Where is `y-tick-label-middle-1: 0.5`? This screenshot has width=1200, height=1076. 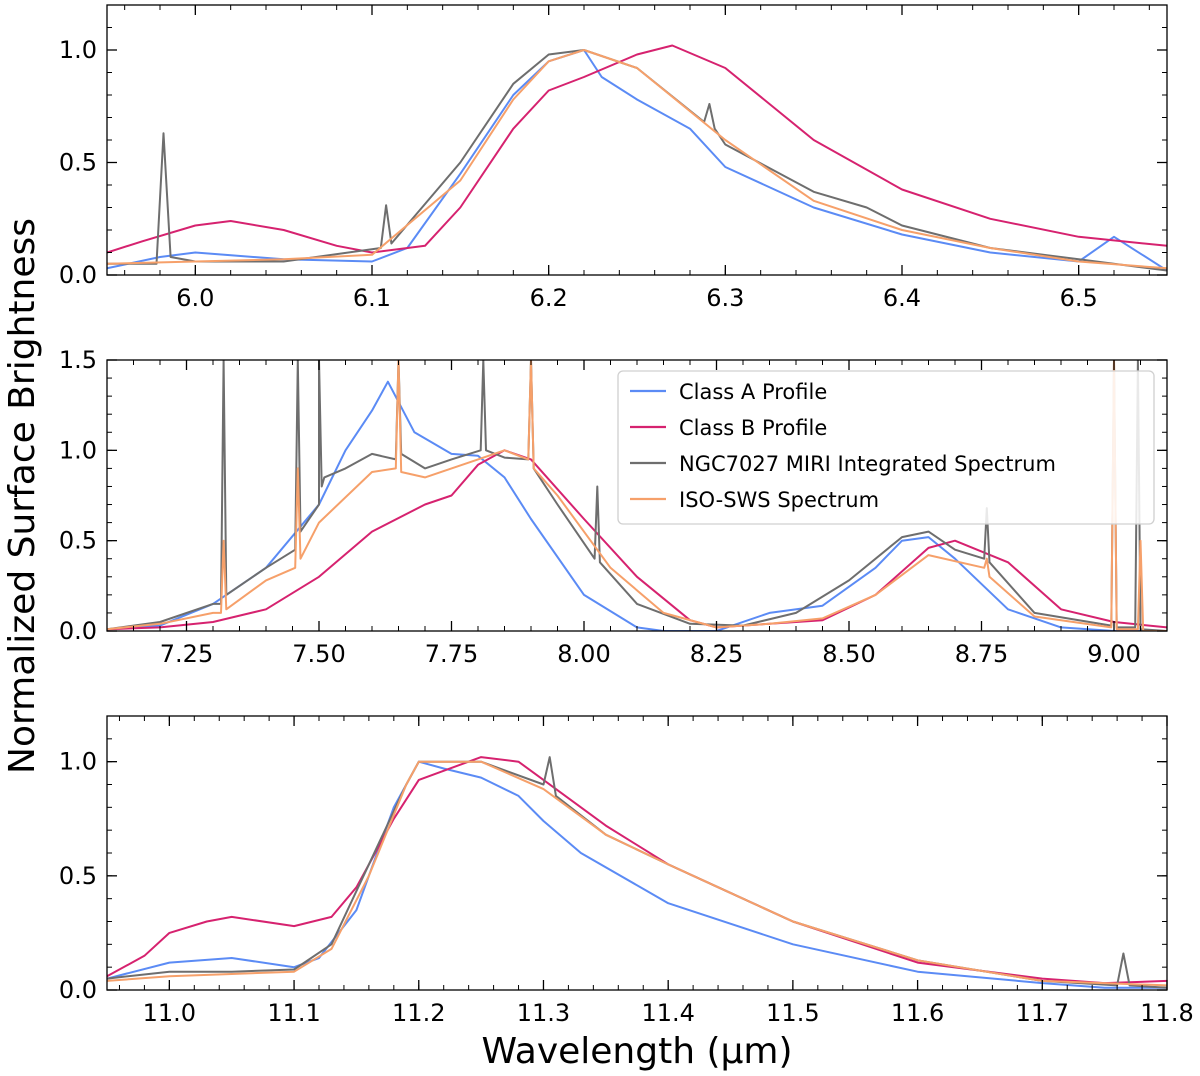 y-tick-label-middle-1: 0.5 is located at coordinates (78, 541).